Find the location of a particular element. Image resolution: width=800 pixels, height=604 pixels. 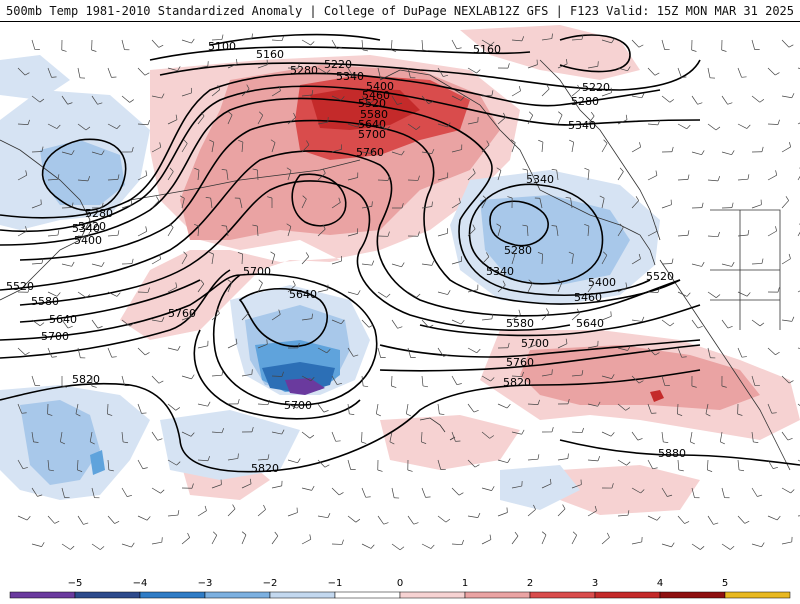

contour-label-5640: 5640 is located at coordinates (590, 323).